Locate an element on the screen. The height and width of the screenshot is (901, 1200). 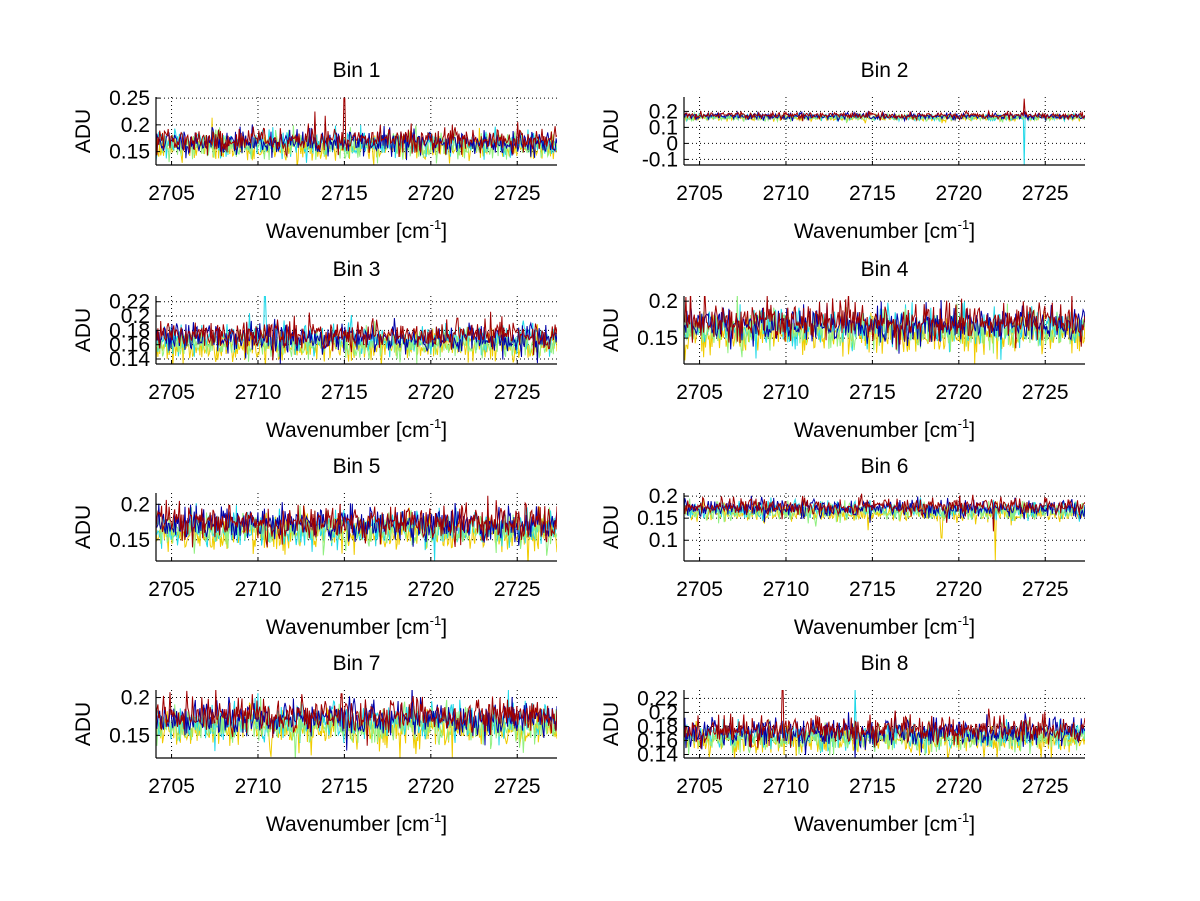
y-tick-label: 0.22 is located at coordinates (657, 698).